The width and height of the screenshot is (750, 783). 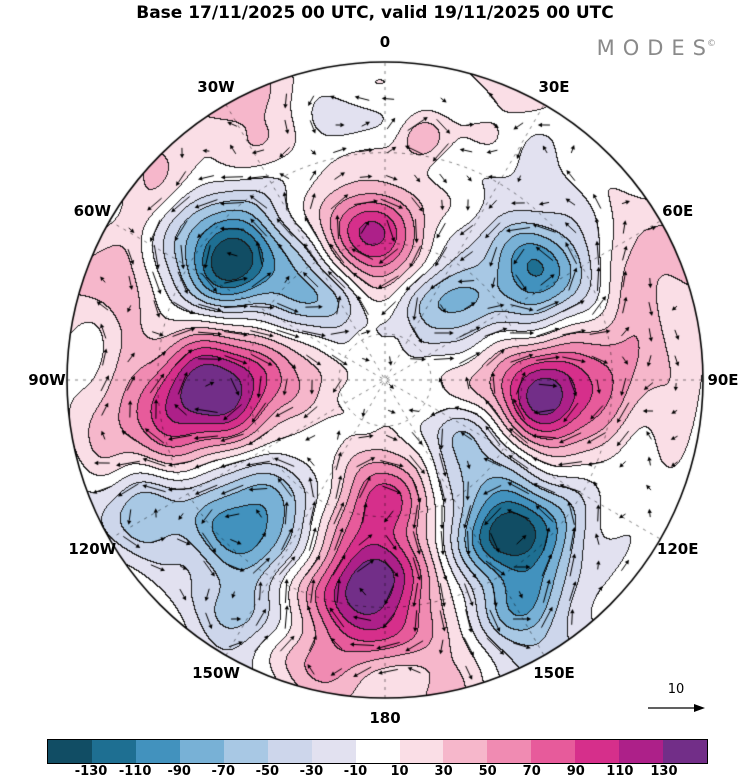 What do you see at coordinates (664, 771) in the screenshot?
I see `colorbar-tick-130: 130` at bounding box center [664, 771].